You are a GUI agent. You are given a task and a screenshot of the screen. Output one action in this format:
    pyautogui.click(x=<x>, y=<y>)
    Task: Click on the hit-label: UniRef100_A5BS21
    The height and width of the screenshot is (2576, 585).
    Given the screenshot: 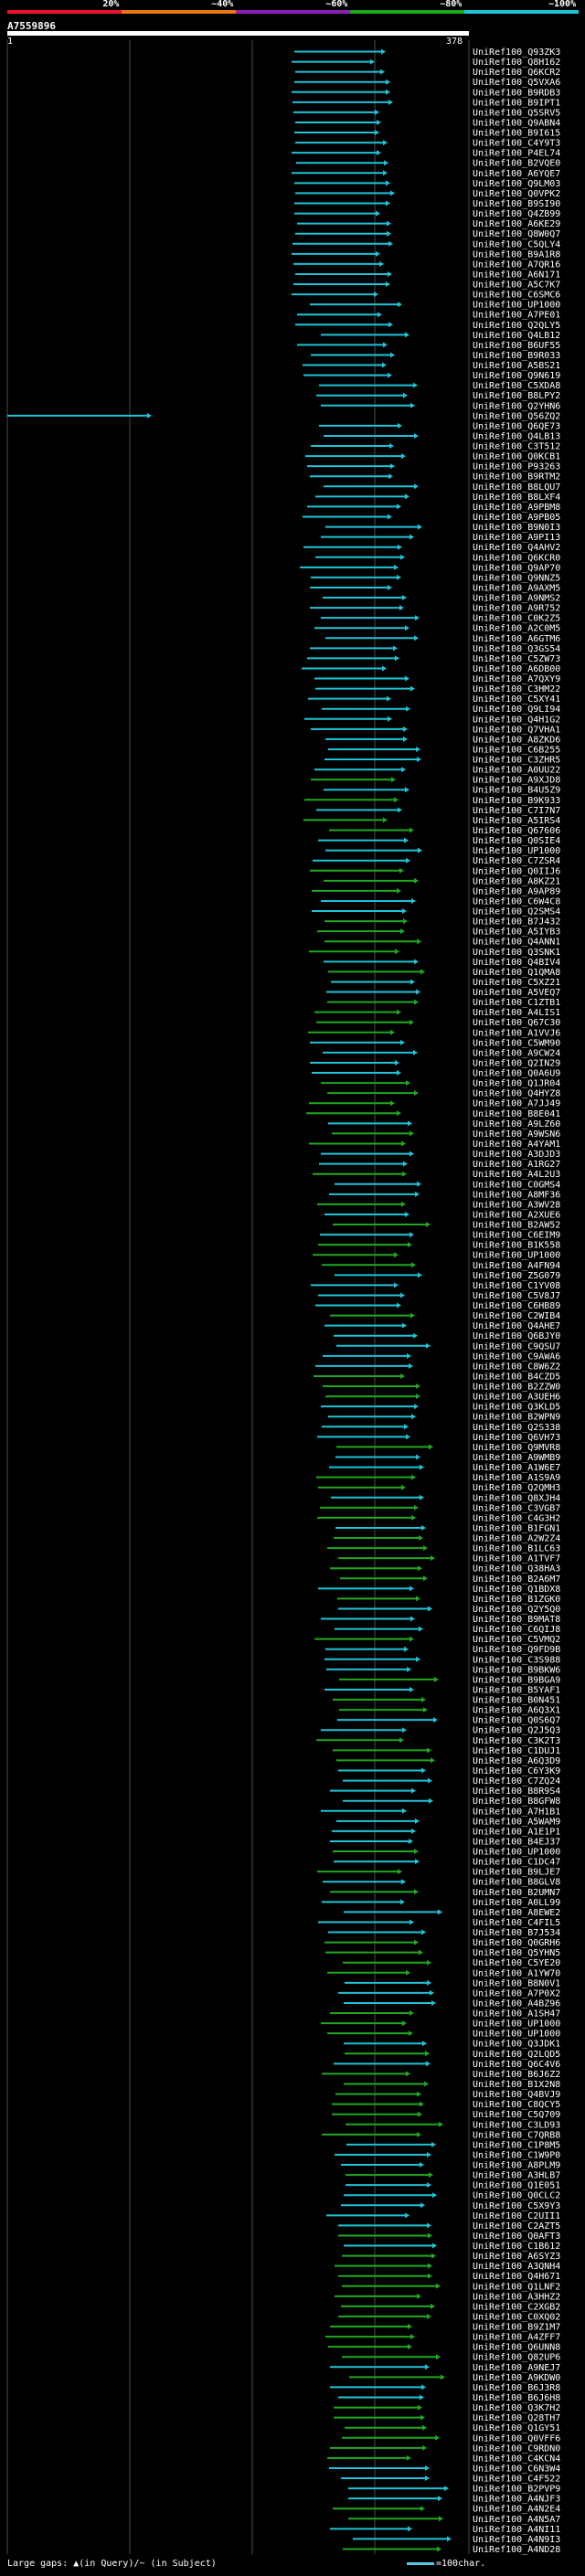 What is the action you would take?
    pyautogui.click(x=516, y=366)
    